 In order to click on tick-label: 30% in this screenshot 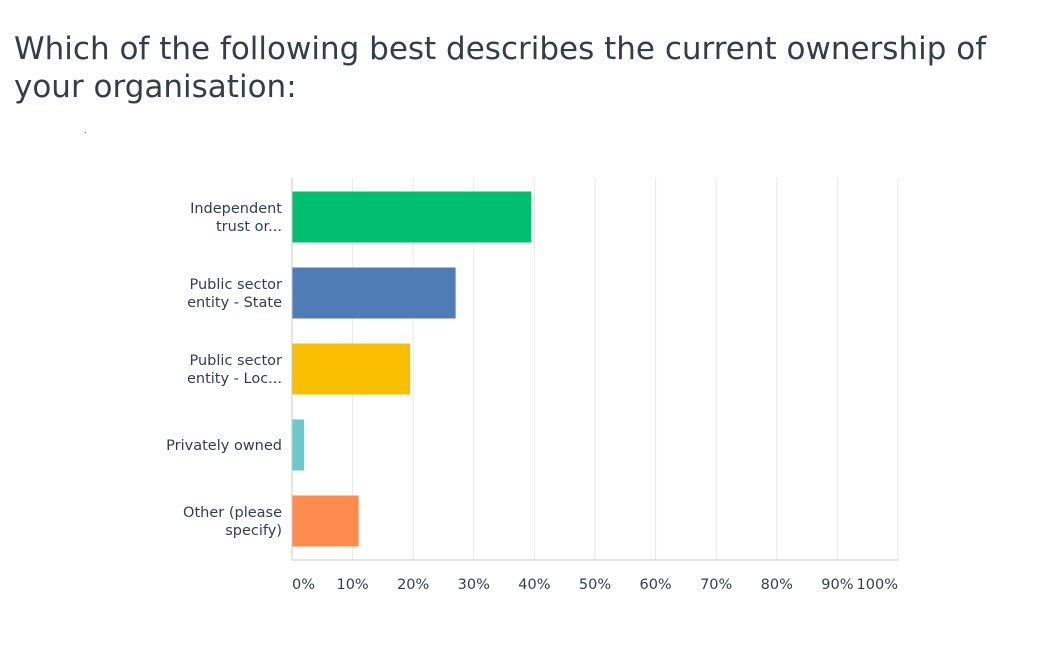, I will do `click(474, 585)`.